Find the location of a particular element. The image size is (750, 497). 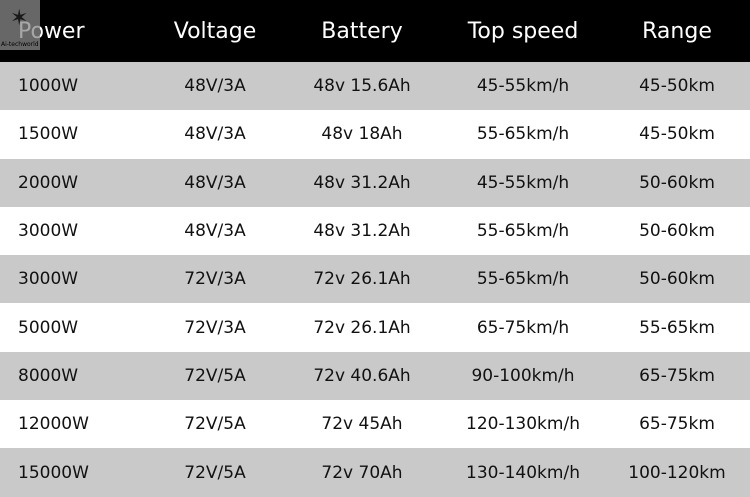

table-row: 3000W 48V/3A 48v 31.2Ah 55-65km/h 50-60km is located at coordinates (375, 231).